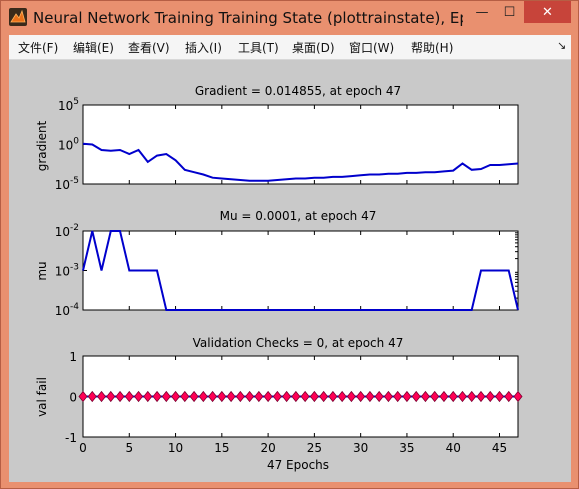 Image resolution: width=579 pixels, height=489 pixels. I want to click on valfail-title: Validation Checks = 0, at epoch 47, so click(298, 343).